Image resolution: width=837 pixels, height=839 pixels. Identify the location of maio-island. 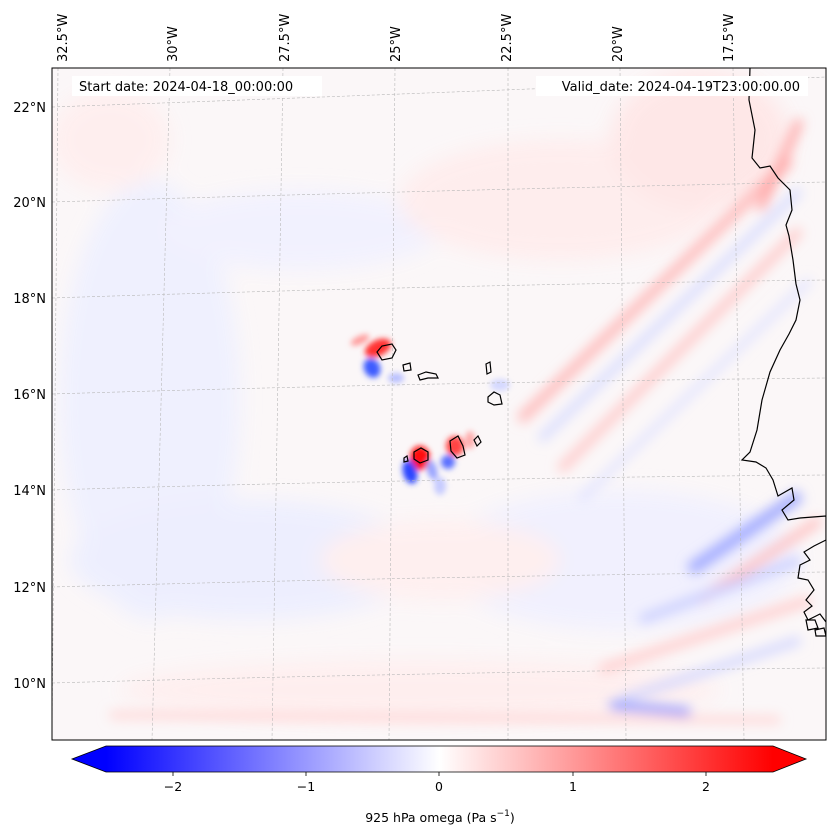
(477, 441).